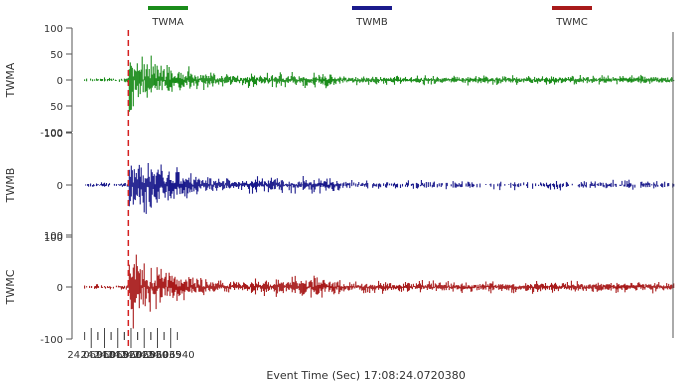 The height and width of the screenshot is (383, 677). Describe the element at coordinates (365, 375) in the screenshot. I see `x-axis-label: Event Time (Sec) 17:08:24.0720380` at that location.